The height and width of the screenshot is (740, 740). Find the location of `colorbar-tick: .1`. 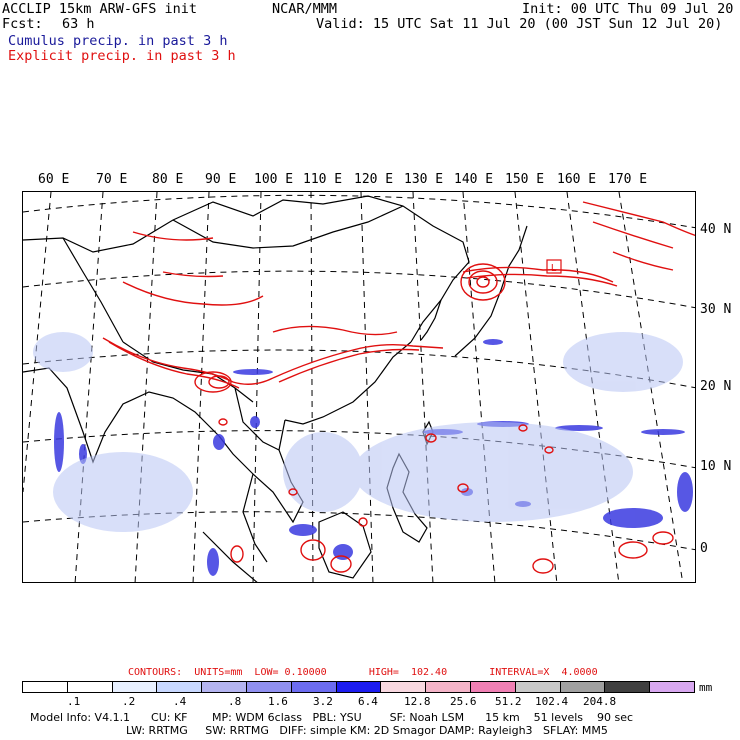

colorbar-tick: .1 is located at coordinates (74, 701).